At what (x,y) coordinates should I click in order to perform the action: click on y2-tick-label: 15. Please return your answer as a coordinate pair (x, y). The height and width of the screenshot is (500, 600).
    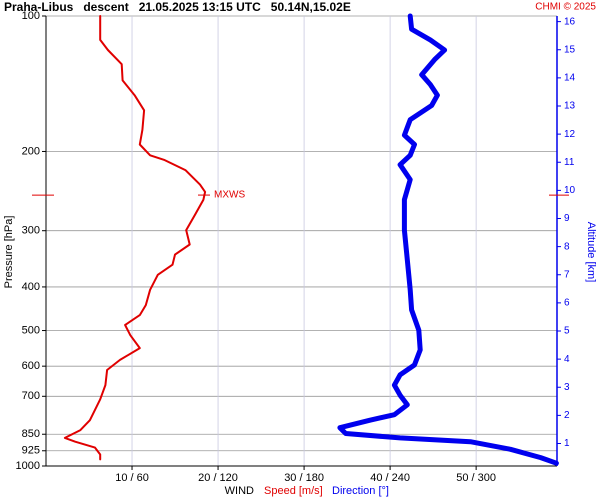
    Looking at the image, I should click on (570, 49).